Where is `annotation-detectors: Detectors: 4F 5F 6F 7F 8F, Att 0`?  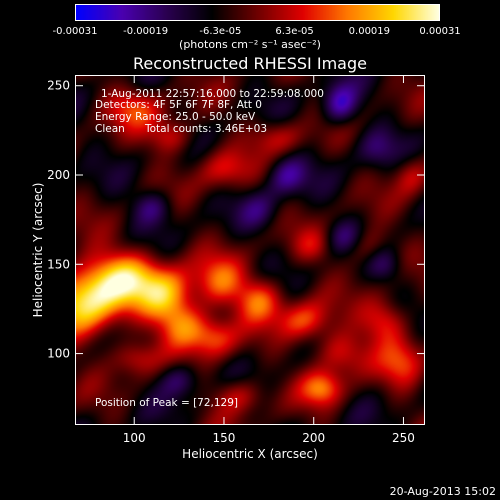
annotation-detectors: Detectors: 4F 5F 6F 7F 8F, Att 0 is located at coordinates (178, 105).